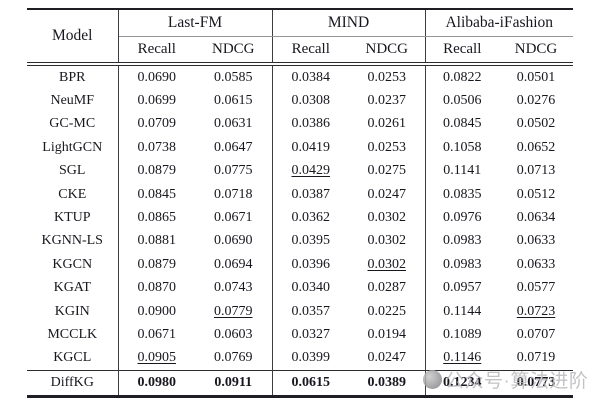 The height and width of the screenshot is (402, 601). I want to click on value-cell: 0.0225, so click(387, 311).